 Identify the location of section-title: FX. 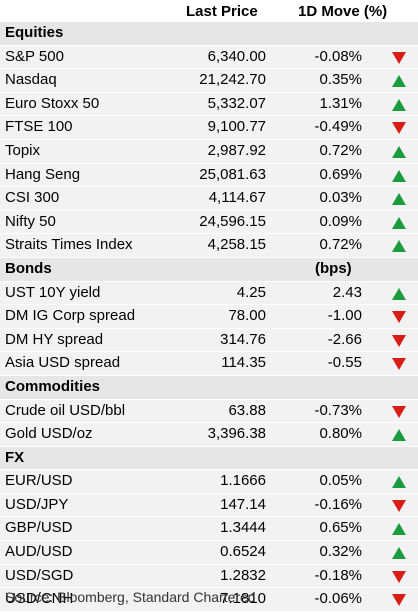
(15, 457).